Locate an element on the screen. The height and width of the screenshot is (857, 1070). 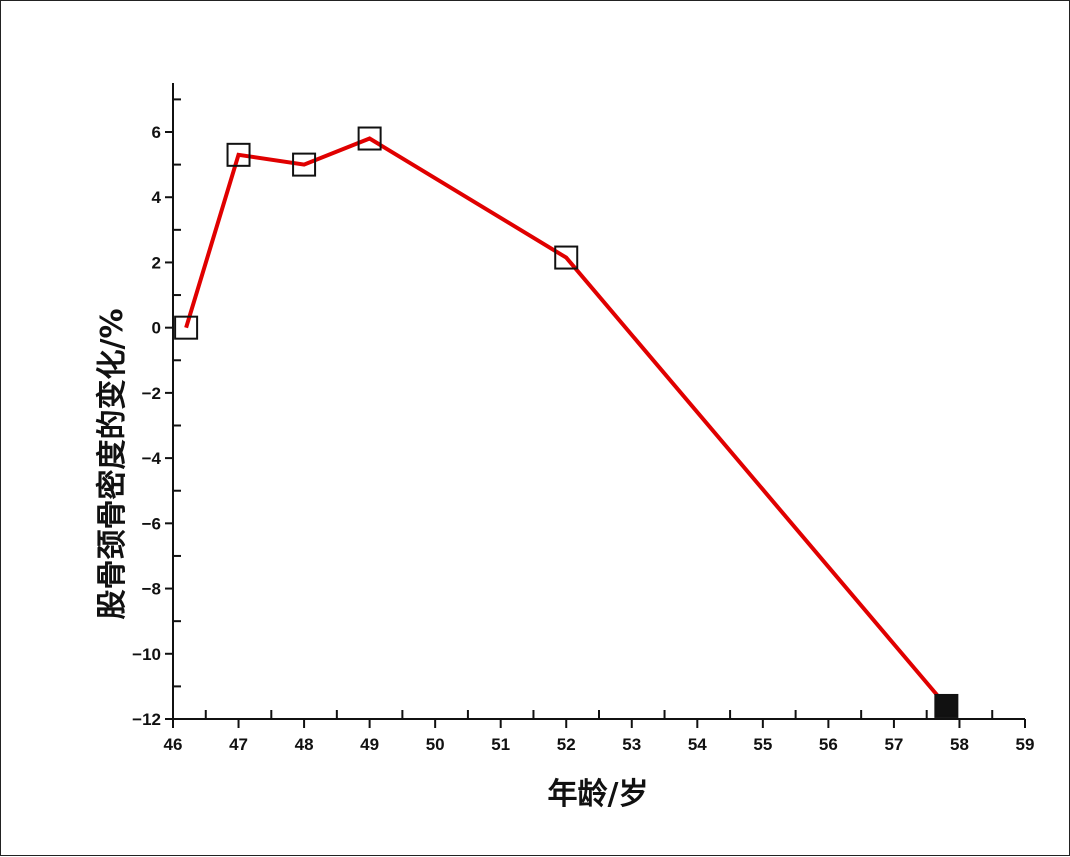
x-tick-label: 56 is located at coordinates (828, 744).